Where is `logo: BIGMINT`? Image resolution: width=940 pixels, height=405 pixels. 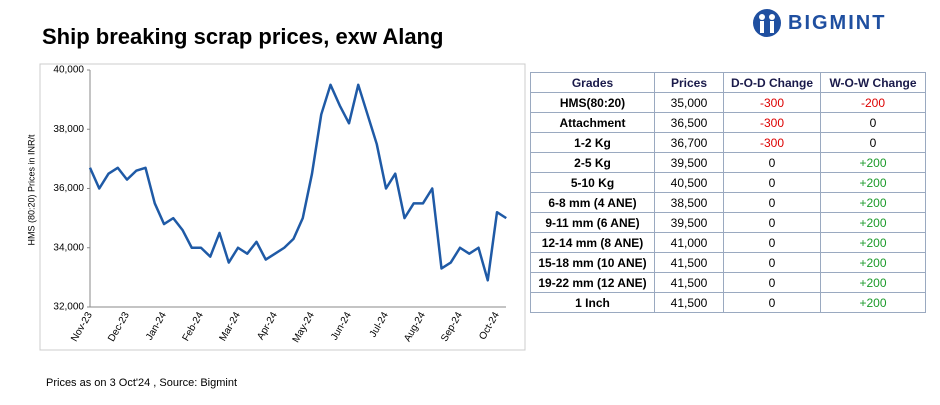 logo: BIGMINT is located at coordinates (819, 23).